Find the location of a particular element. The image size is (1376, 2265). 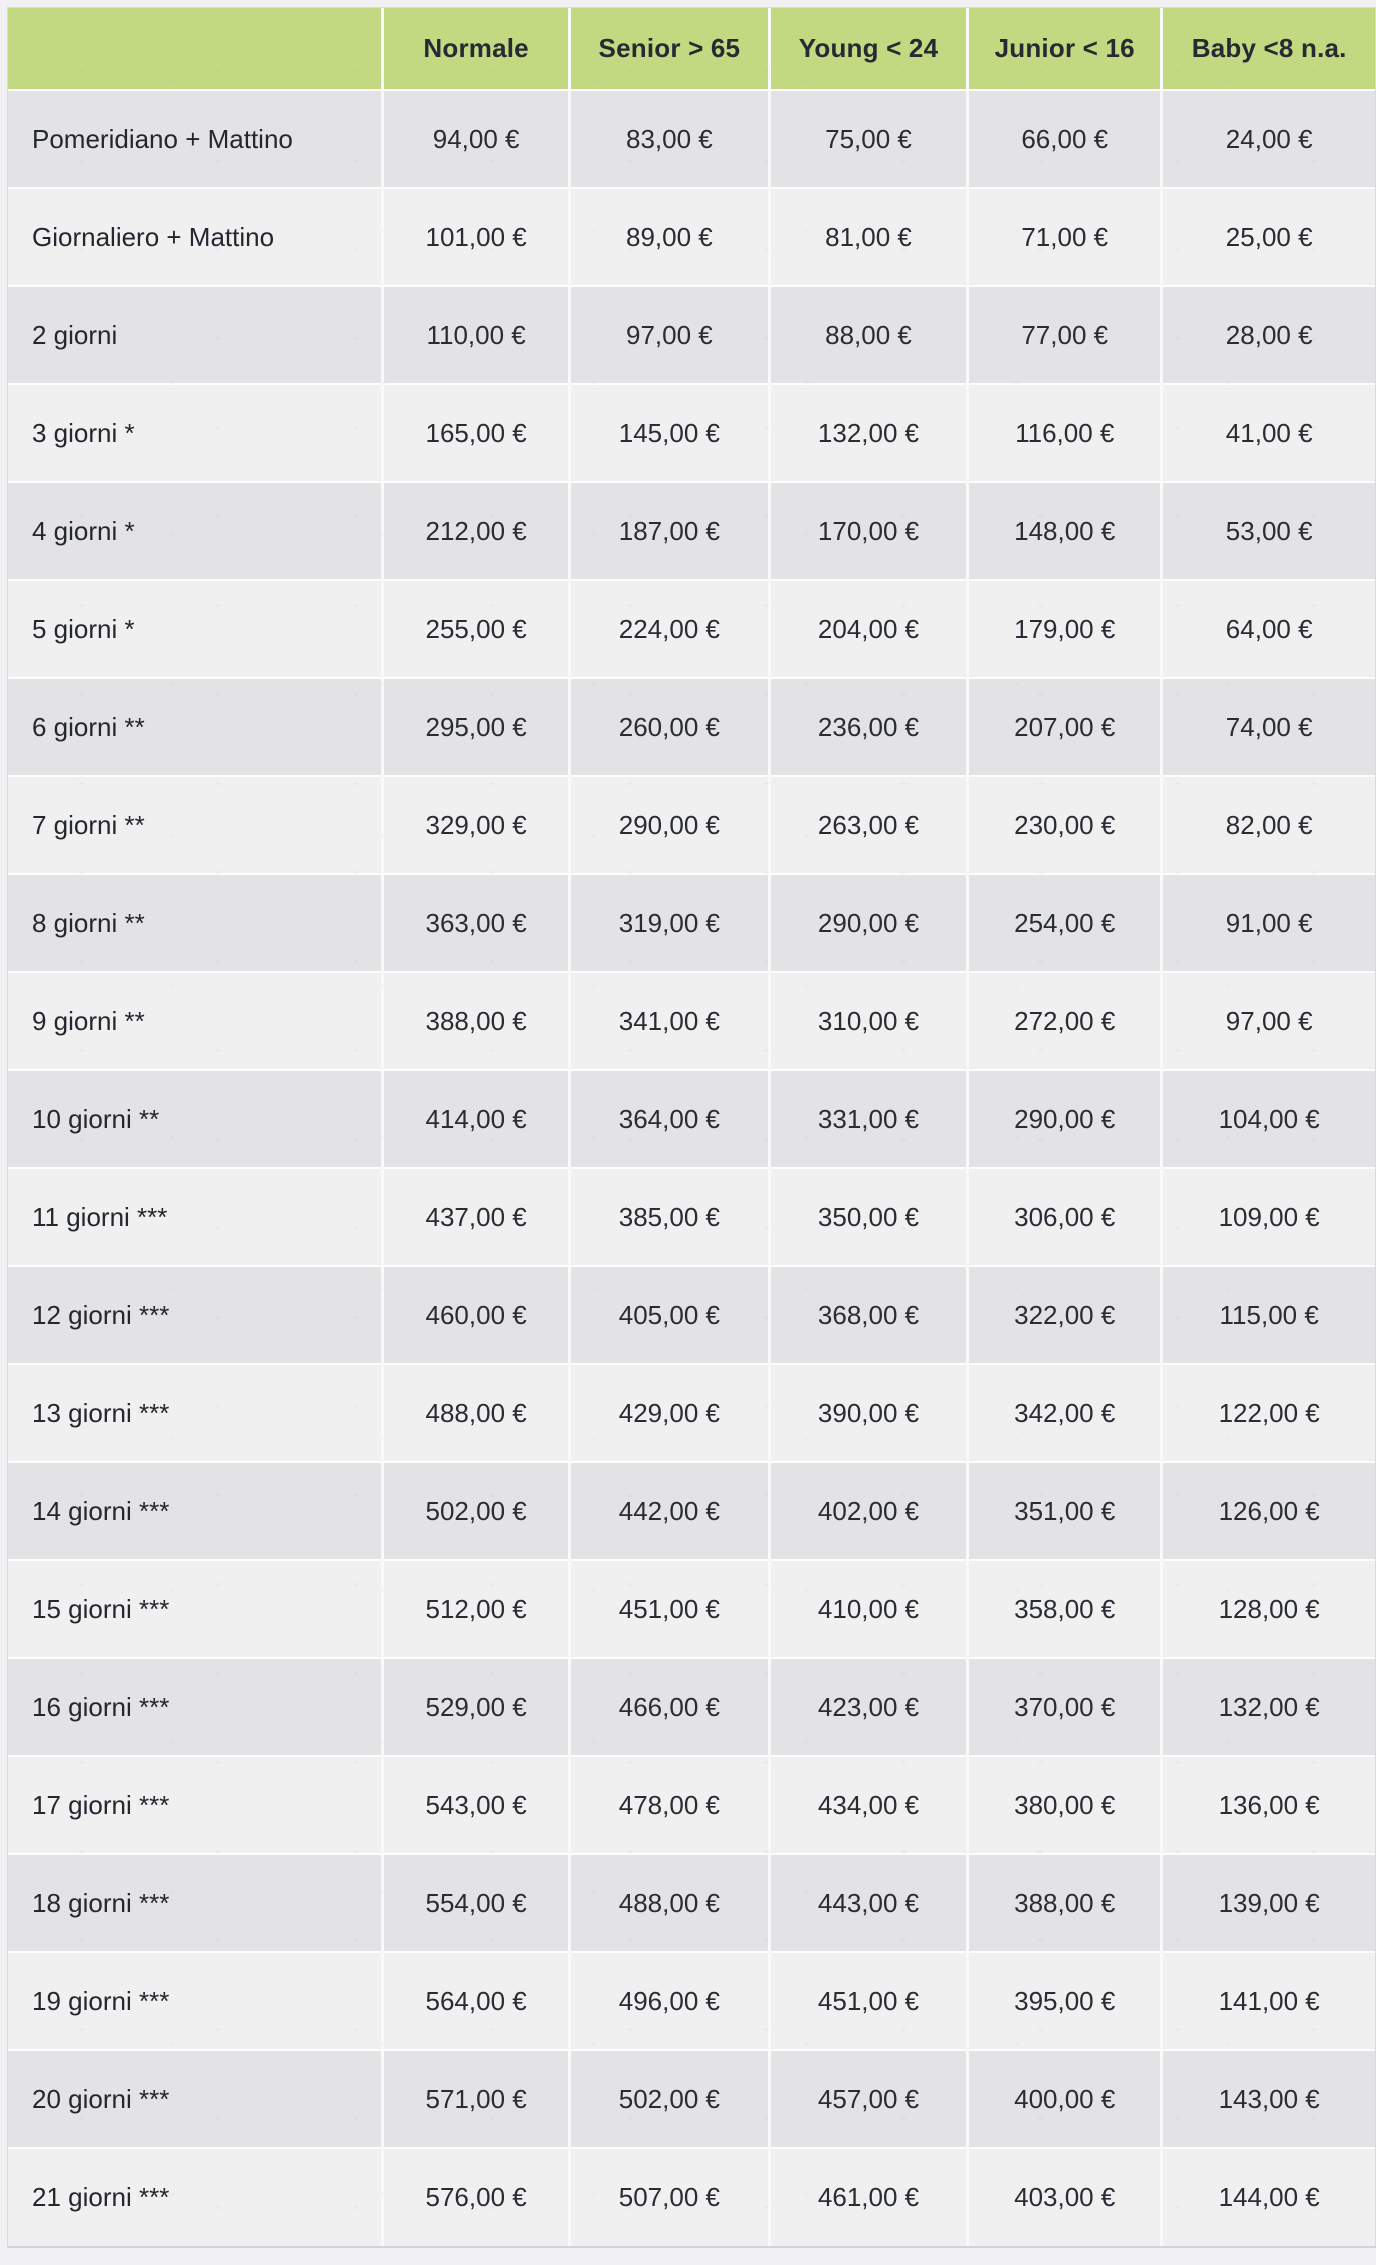

row-label: 15 giorni *** is located at coordinates (195, 1608).